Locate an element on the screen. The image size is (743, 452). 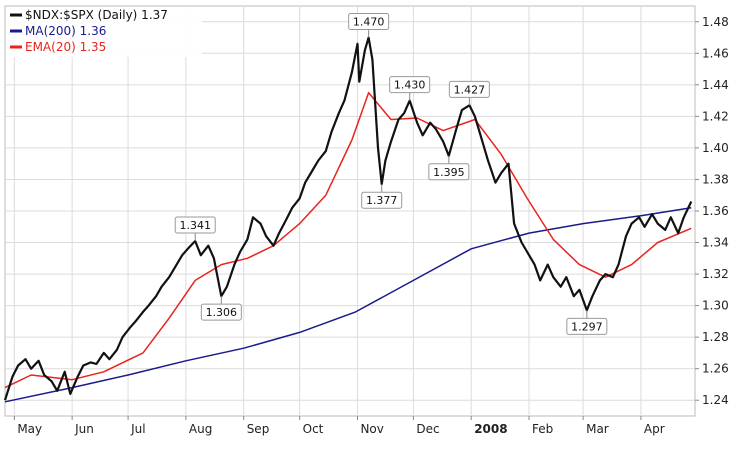
legend-entry: $NDX:$SPX (Daily) 1.37 is located at coordinates (96, 15).